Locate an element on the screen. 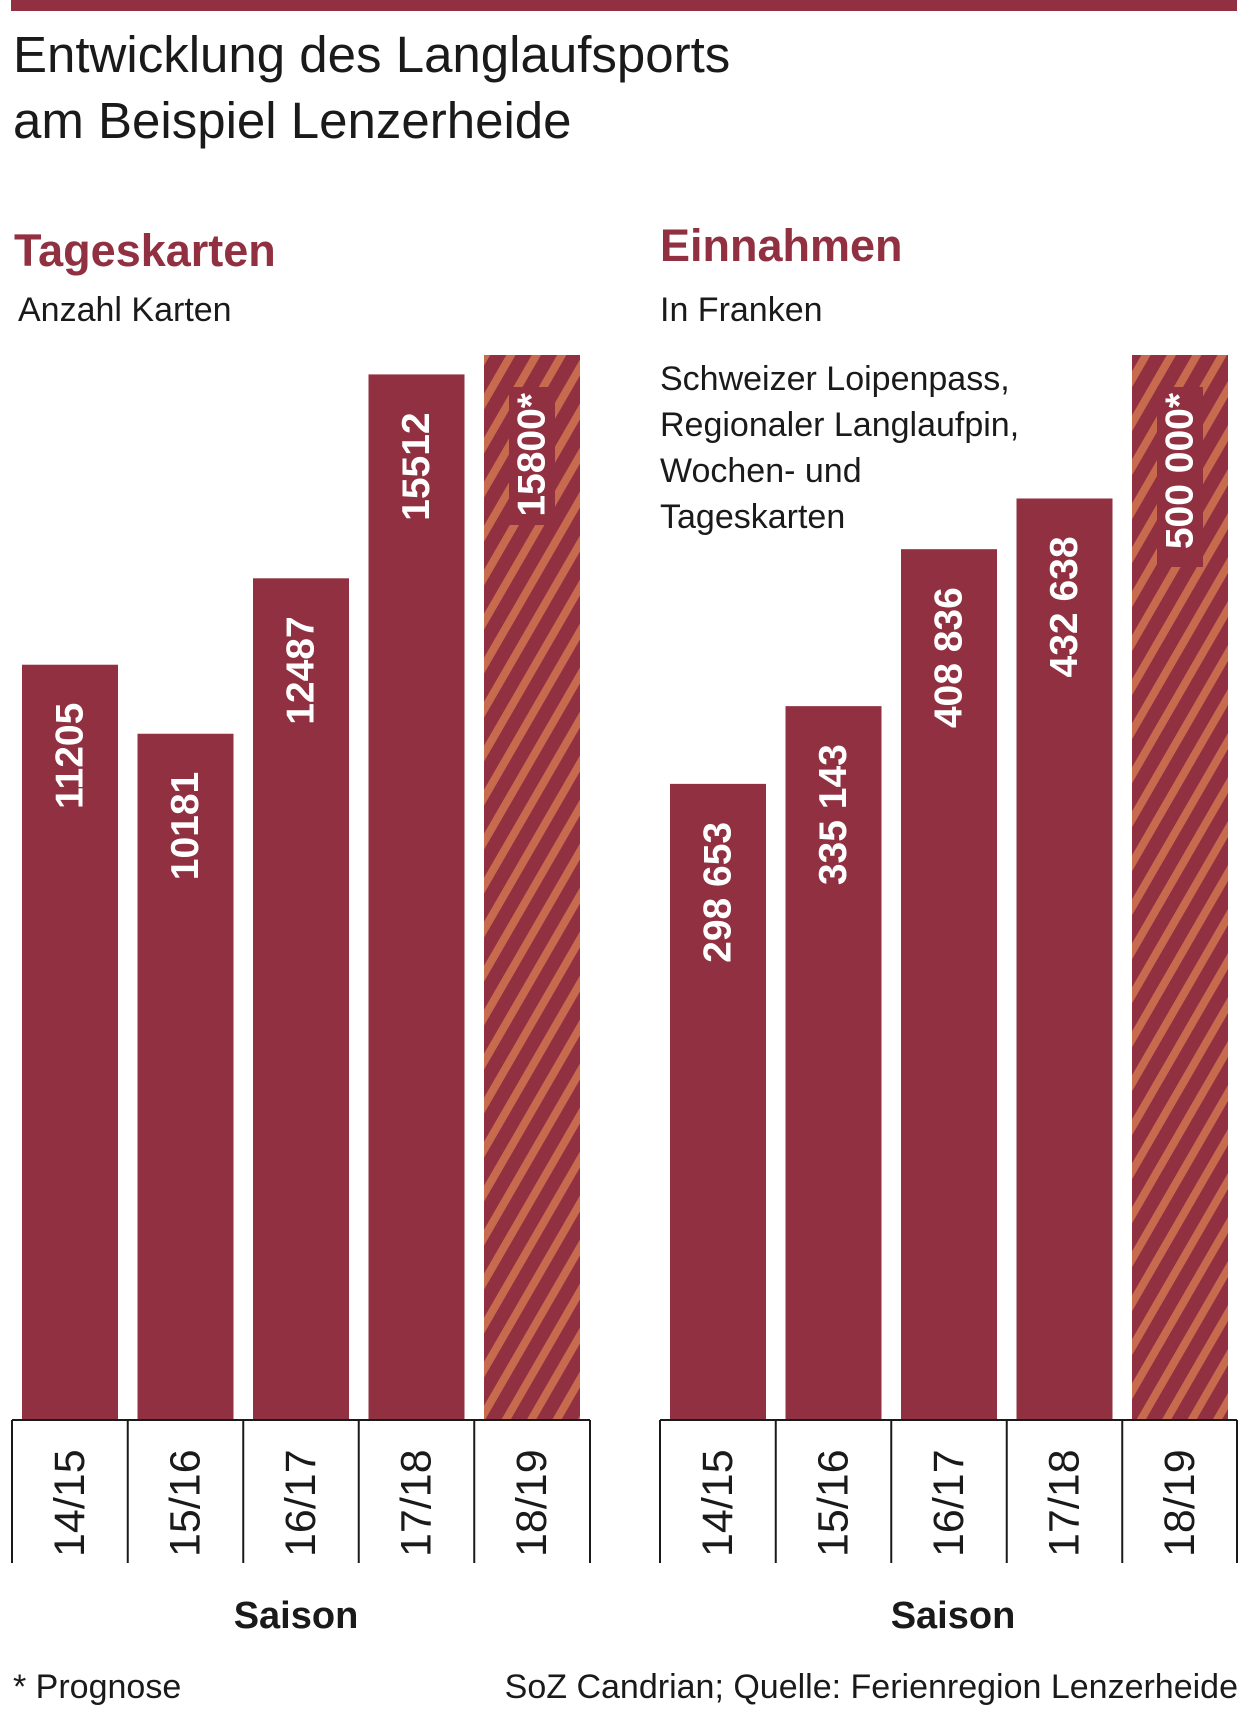  einnahmen-tick-label: 16/17 is located at coordinates (949, 1503).